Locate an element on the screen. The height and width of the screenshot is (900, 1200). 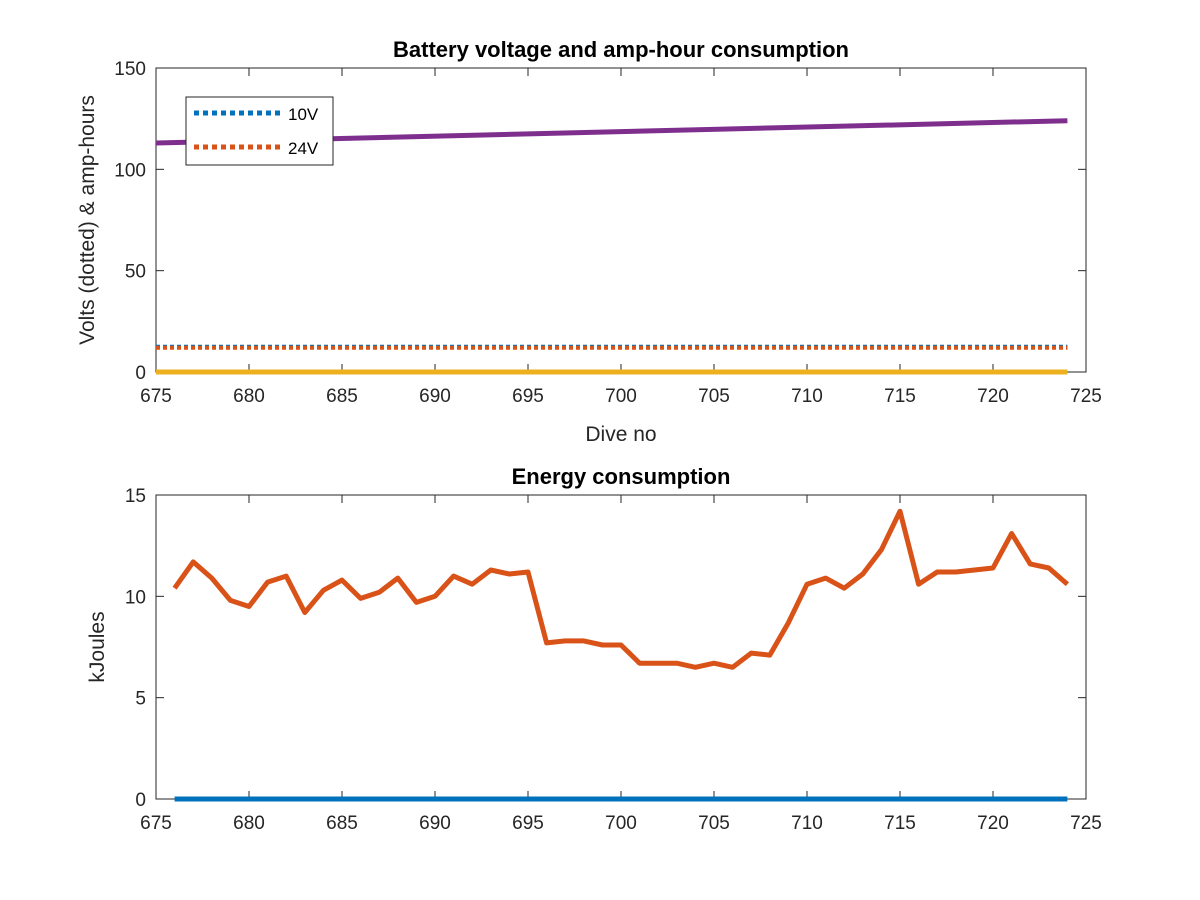
chart-title: Battery voltage and amp-hour consumption is located at coordinates (621, 49).